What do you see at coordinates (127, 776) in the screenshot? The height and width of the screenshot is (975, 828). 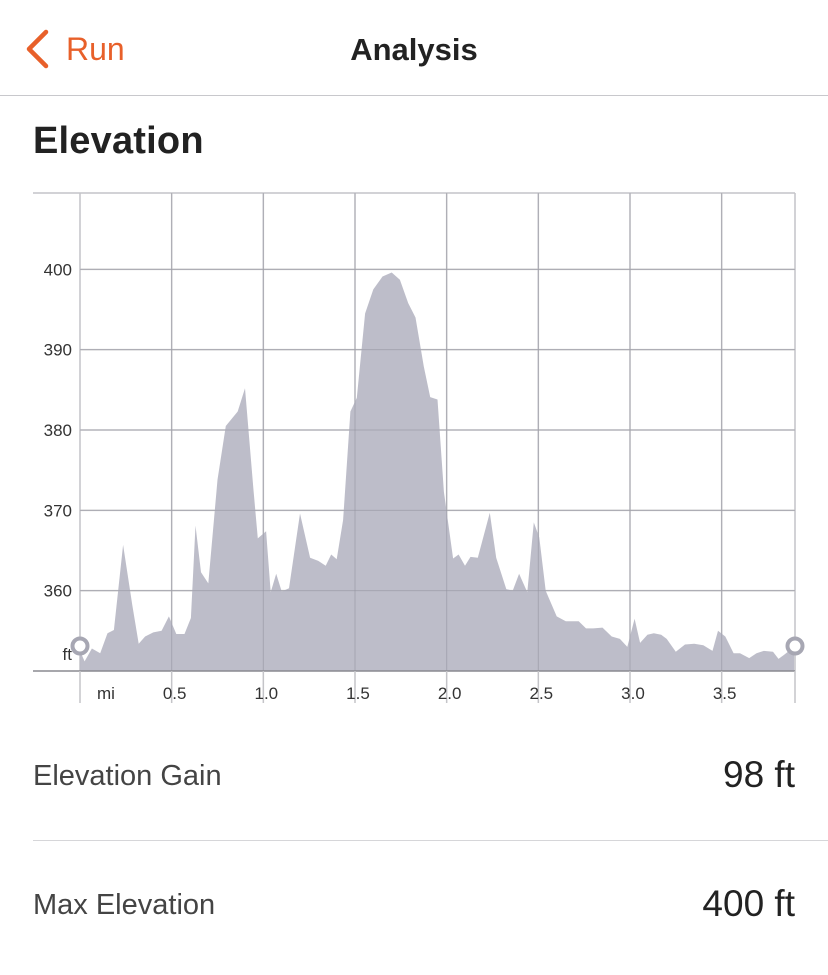 I see `stat-label: Elevation Gain` at bounding box center [127, 776].